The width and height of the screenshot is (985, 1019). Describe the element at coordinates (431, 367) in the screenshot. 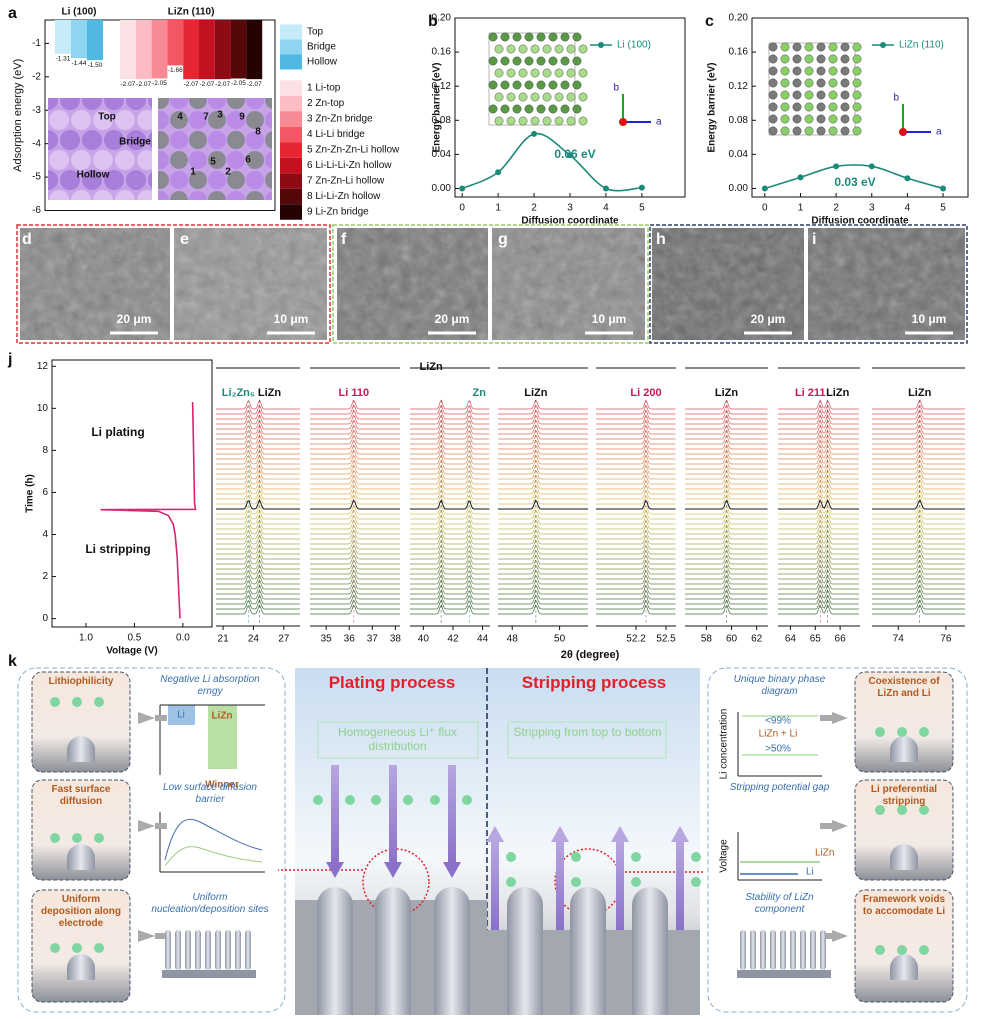

I see `phase-label: LiZn` at that location.